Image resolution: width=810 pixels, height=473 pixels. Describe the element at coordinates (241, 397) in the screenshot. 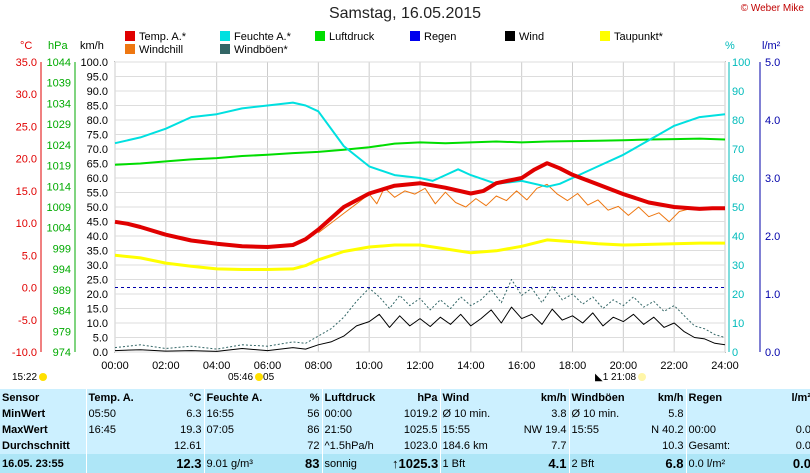

I see `stats-header-cell: Feuchte A.` at that location.